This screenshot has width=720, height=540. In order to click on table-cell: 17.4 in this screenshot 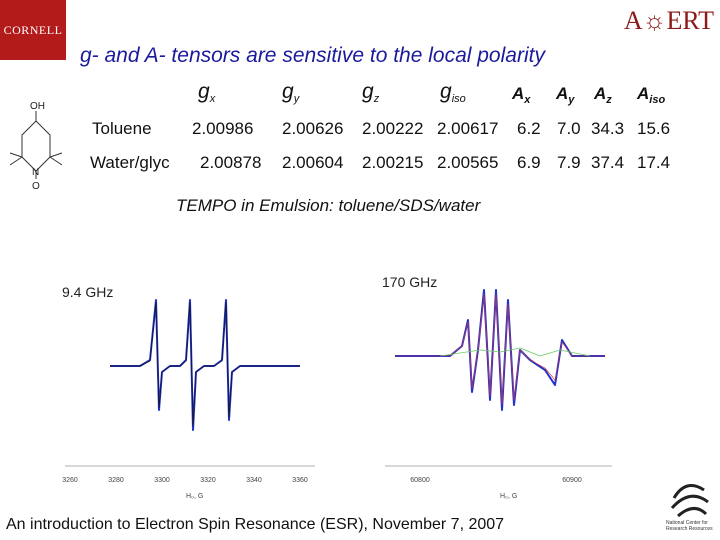, I will do `click(654, 162)`.